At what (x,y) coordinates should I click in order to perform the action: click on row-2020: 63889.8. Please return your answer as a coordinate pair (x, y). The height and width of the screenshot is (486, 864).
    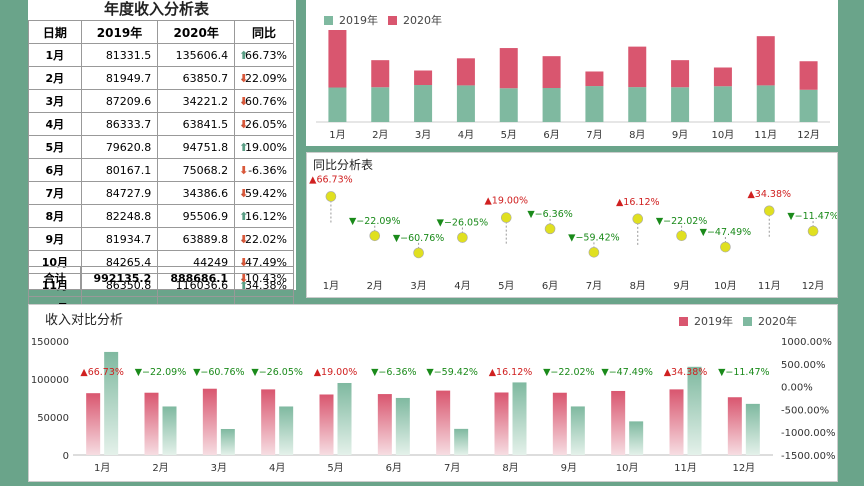
    Looking at the image, I should click on (196, 239).